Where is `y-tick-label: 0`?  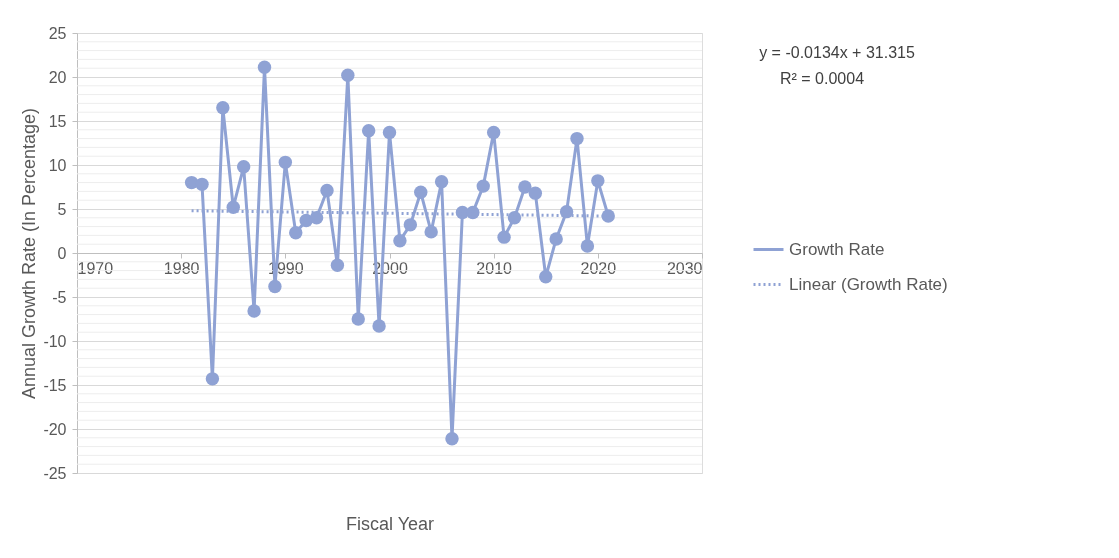
y-tick-label: 0 is located at coordinates (62, 253).